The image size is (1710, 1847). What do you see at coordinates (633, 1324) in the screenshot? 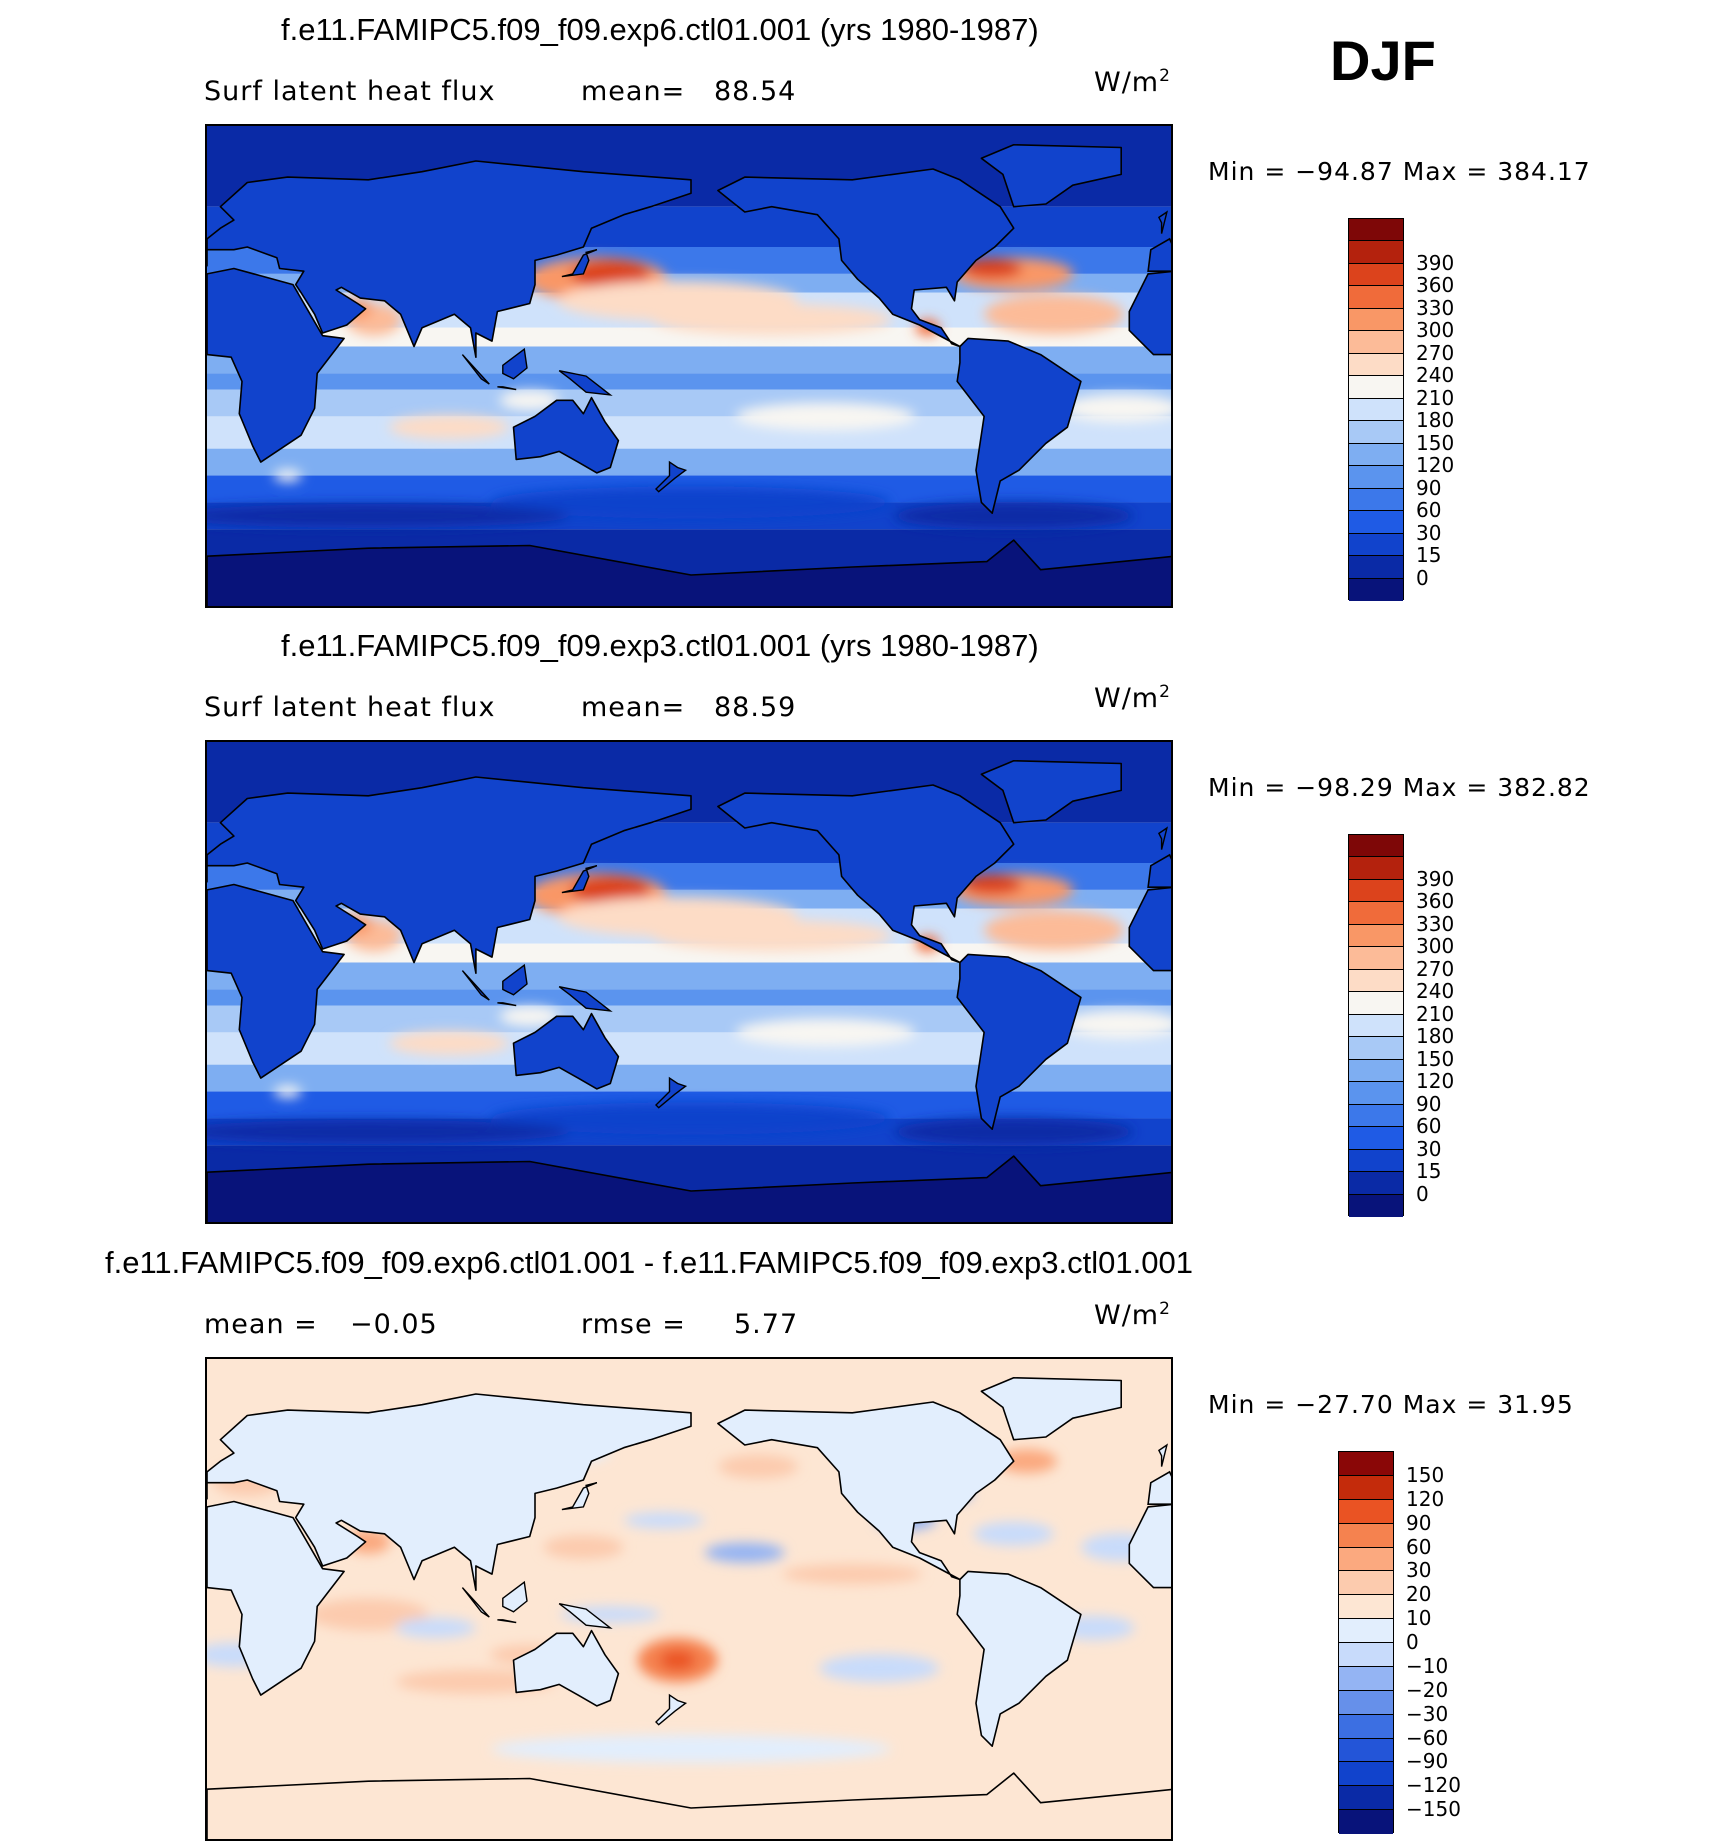
I see `panel3-rmse-label: rmse =` at bounding box center [633, 1324].